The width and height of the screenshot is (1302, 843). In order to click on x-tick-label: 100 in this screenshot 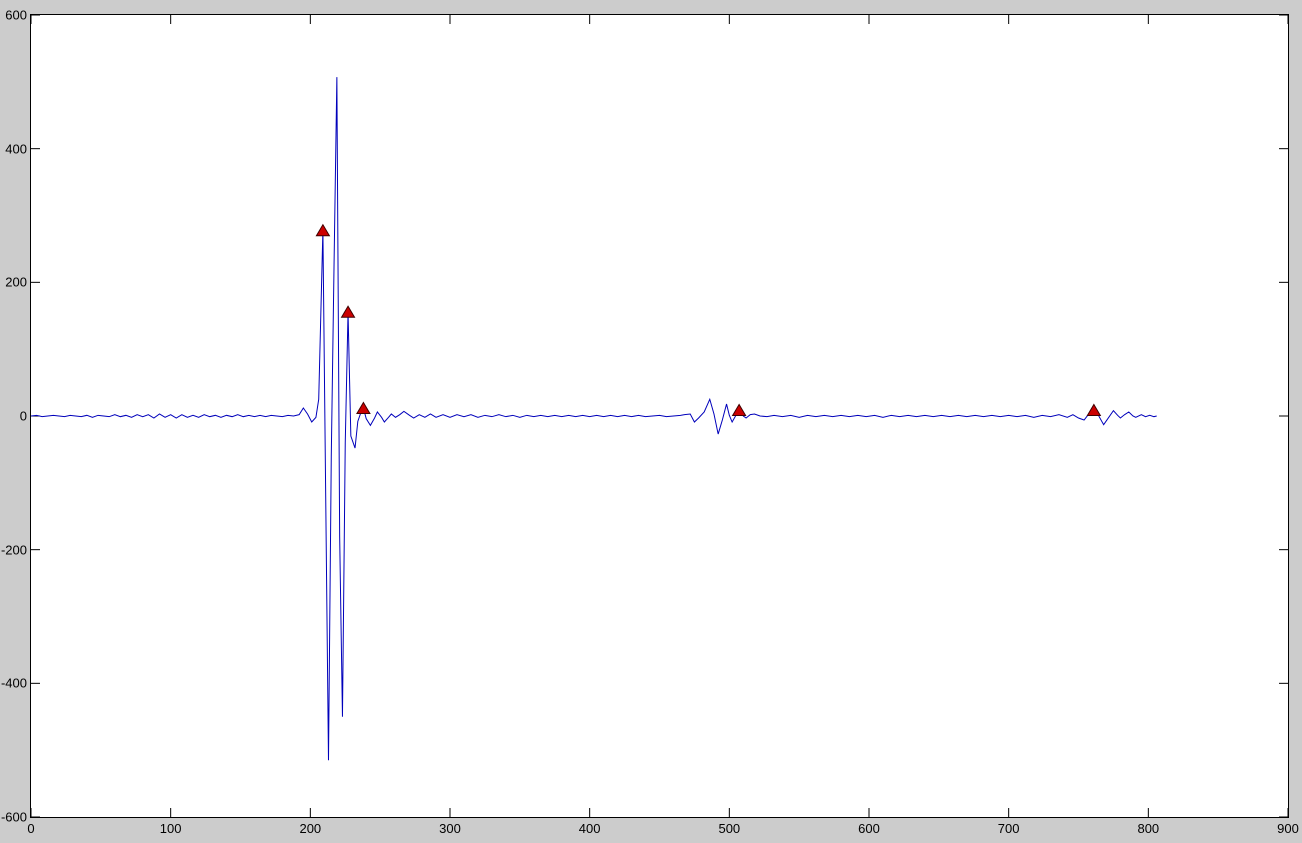, I will do `click(170, 828)`.